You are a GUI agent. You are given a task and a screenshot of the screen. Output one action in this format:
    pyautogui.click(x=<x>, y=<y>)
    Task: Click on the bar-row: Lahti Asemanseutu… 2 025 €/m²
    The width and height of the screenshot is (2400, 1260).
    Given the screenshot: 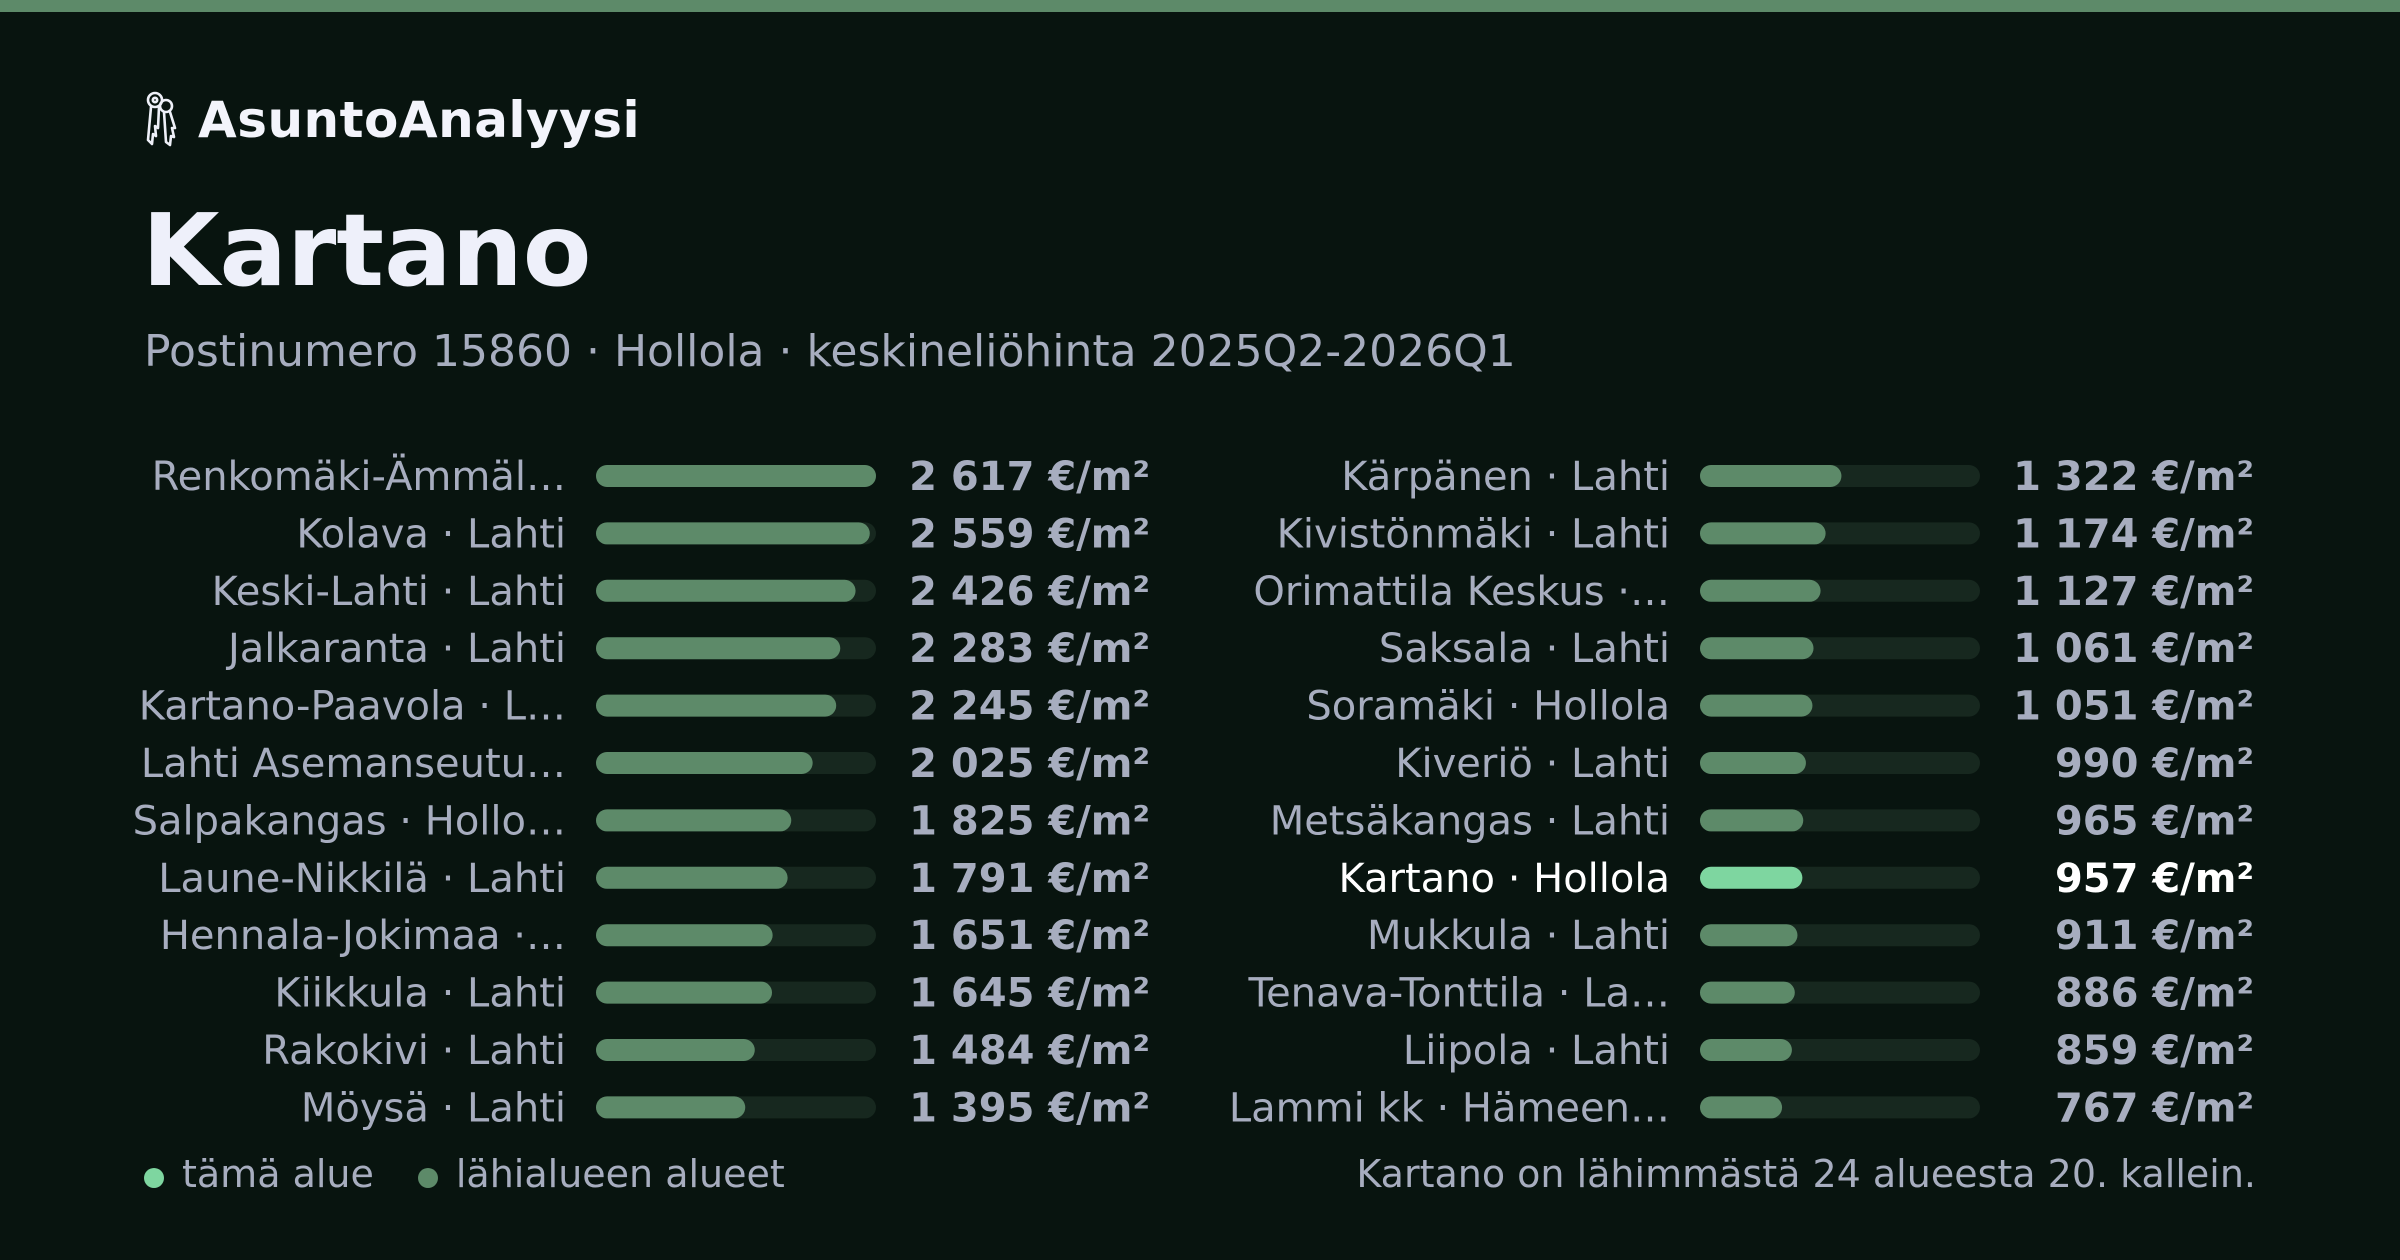 What is the action you would take?
    pyautogui.click(x=645, y=764)
    